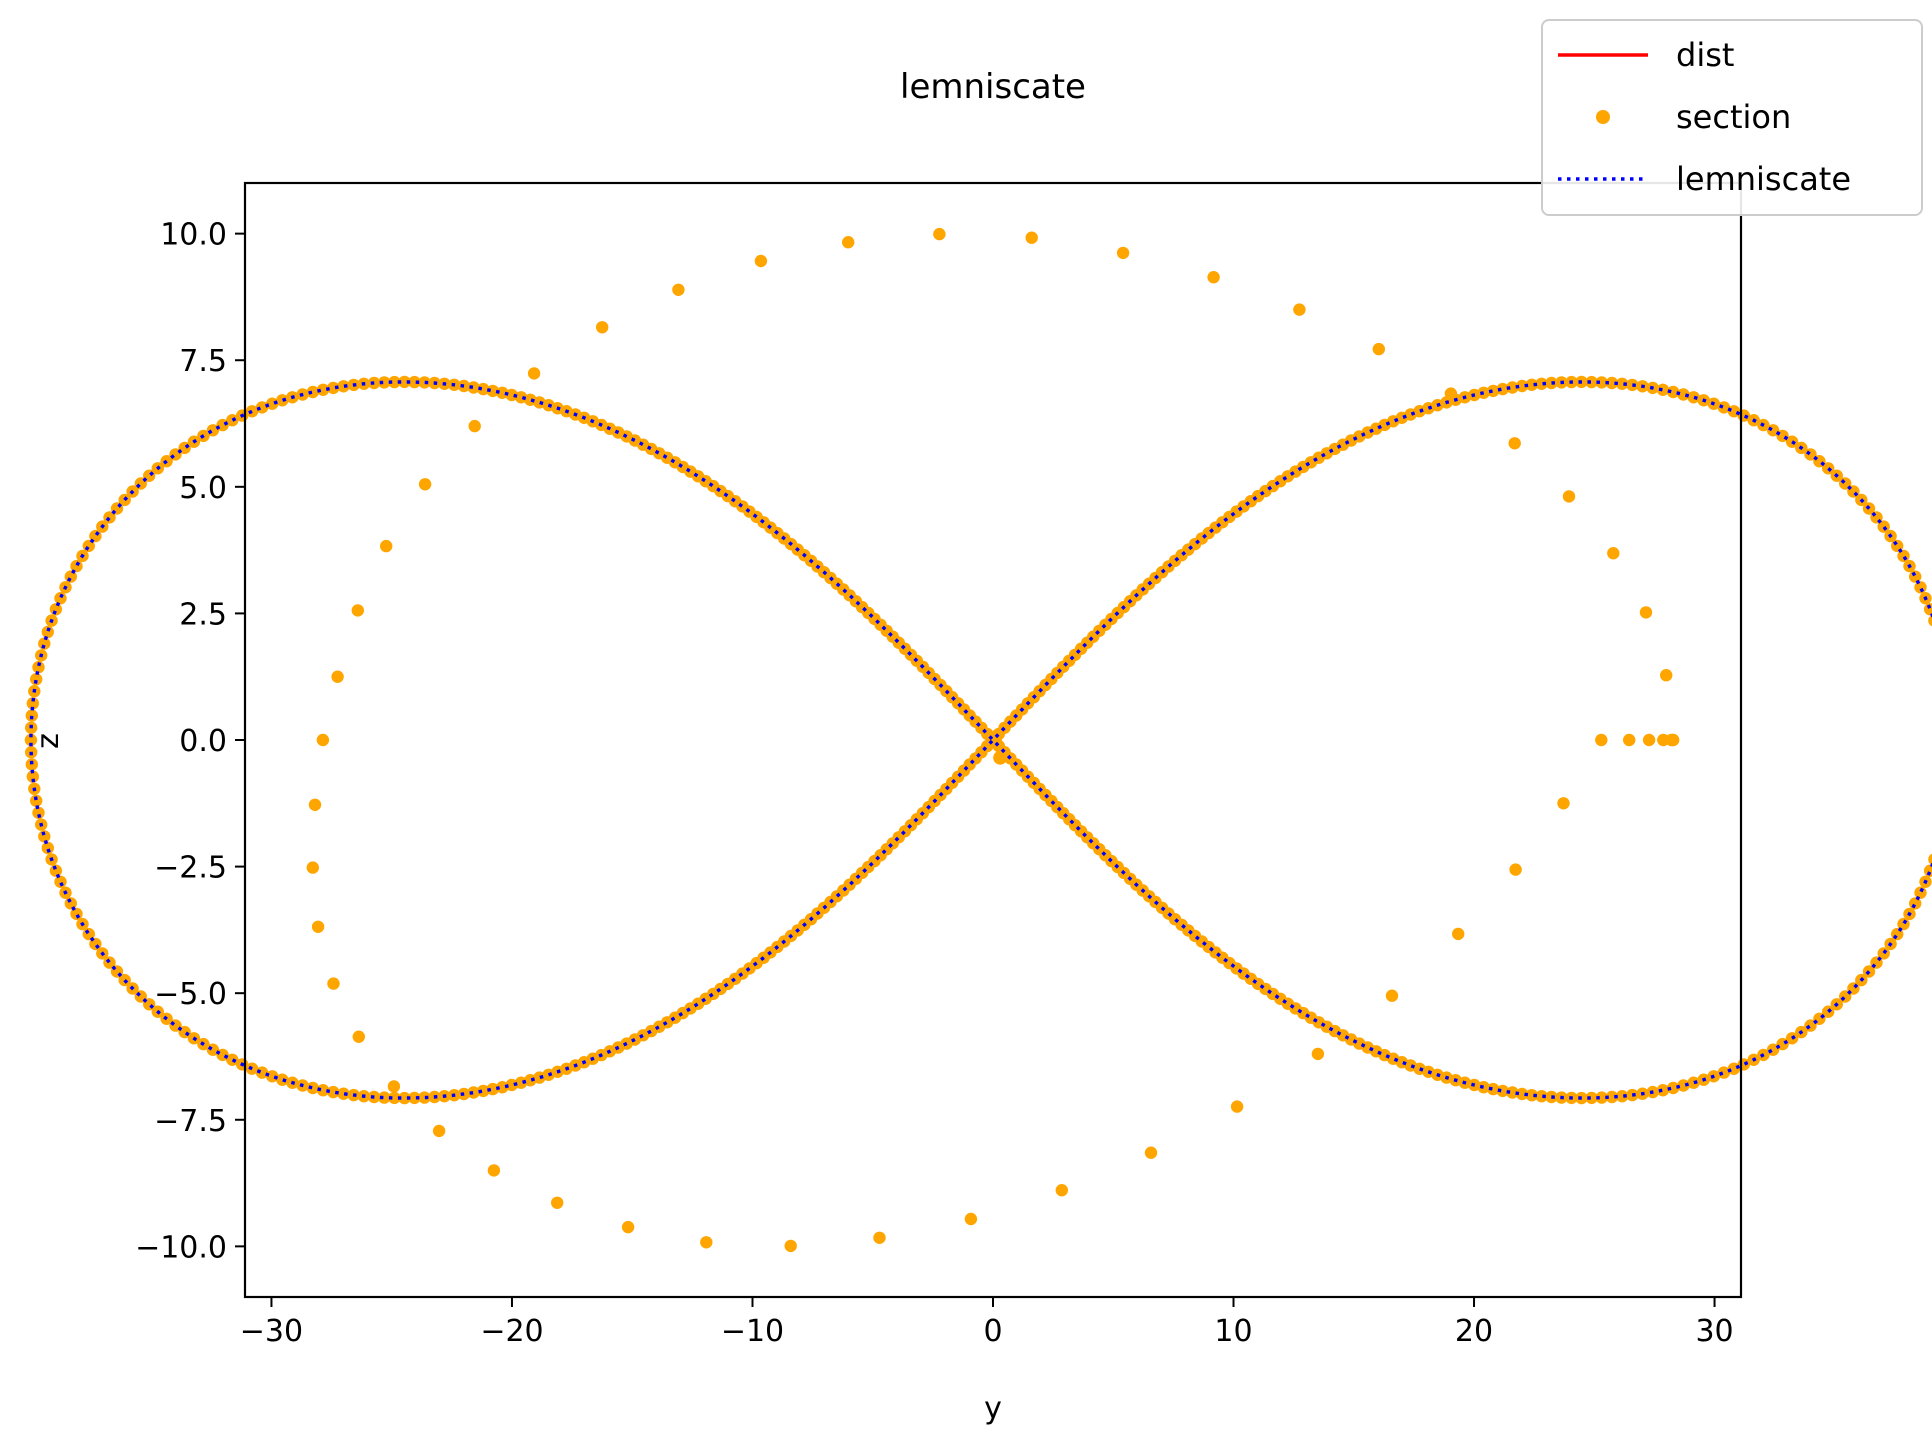 Image resolution: width=1932 pixels, height=1446 pixels. I want to click on legend-frame, so click(1732, 117).